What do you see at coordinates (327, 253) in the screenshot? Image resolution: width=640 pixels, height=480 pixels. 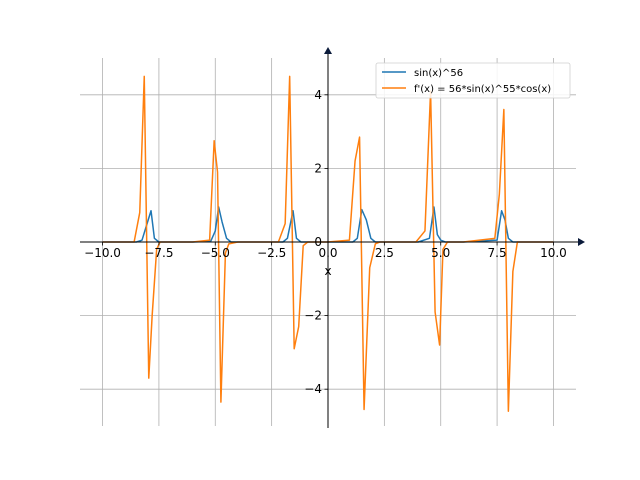 I see `x-tick-label-4: 0.0` at bounding box center [327, 253].